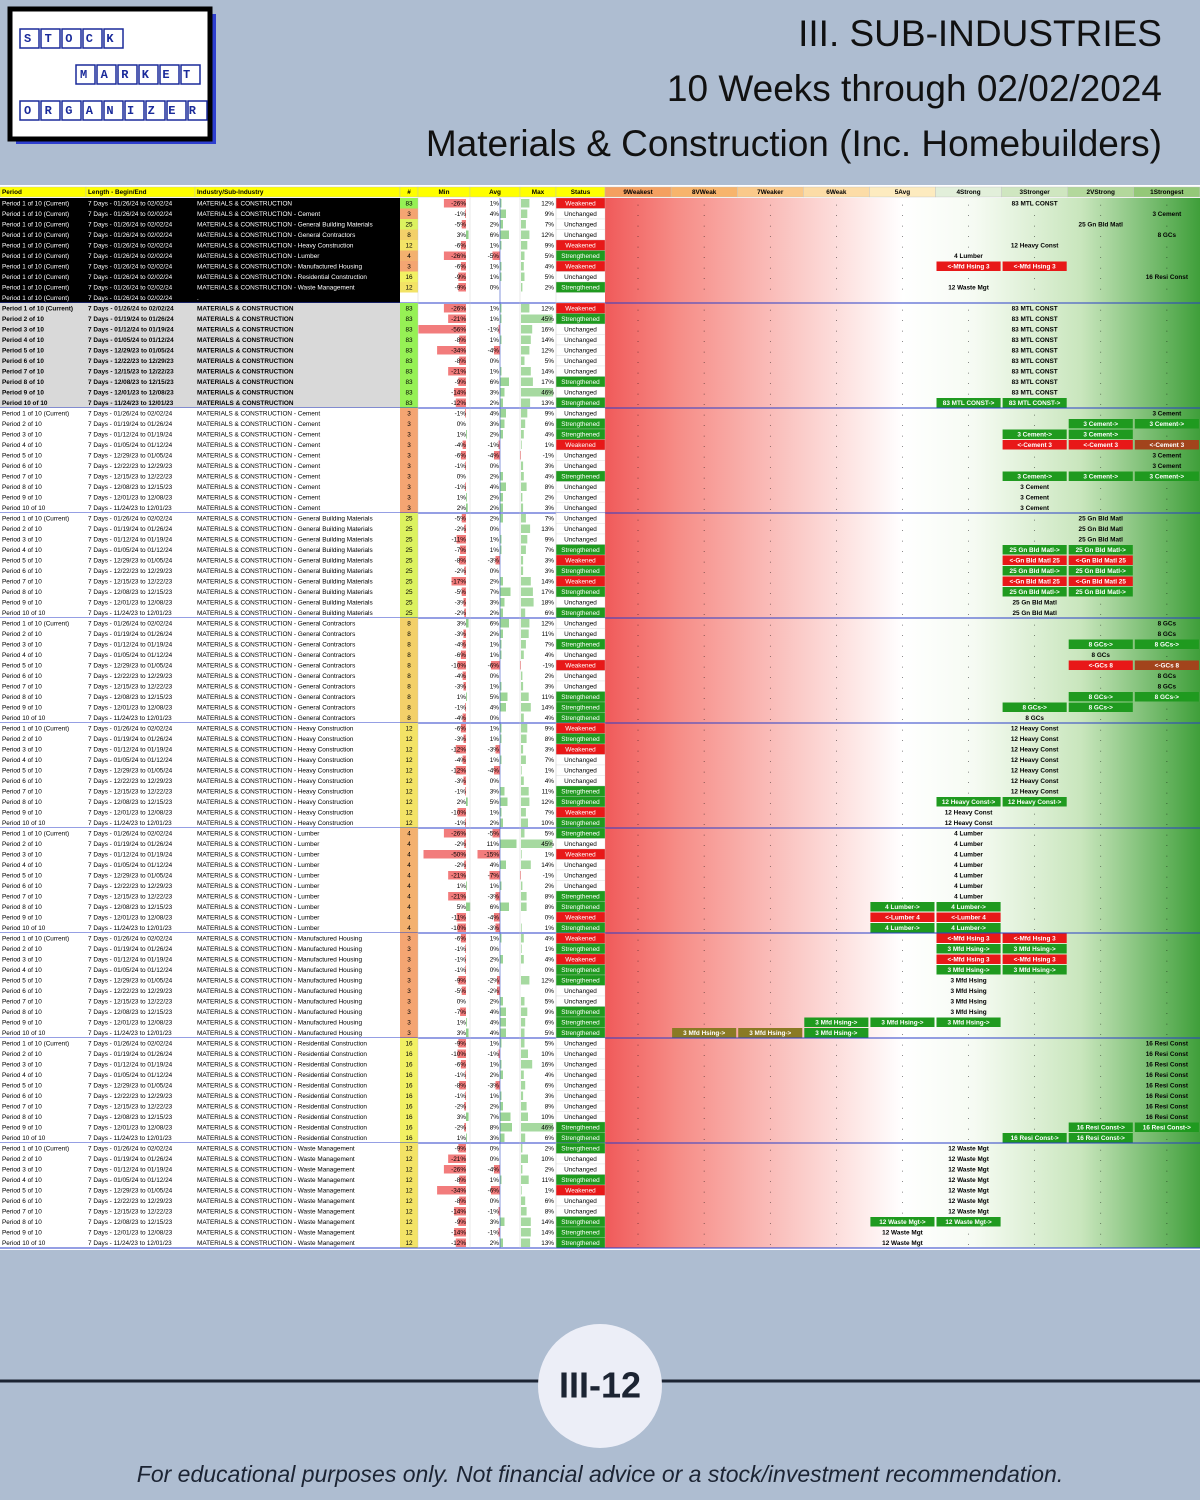 The height and width of the screenshot is (1500, 1200). What do you see at coordinates (409, 1138) in the screenshot?
I see `count: 16` at bounding box center [409, 1138].